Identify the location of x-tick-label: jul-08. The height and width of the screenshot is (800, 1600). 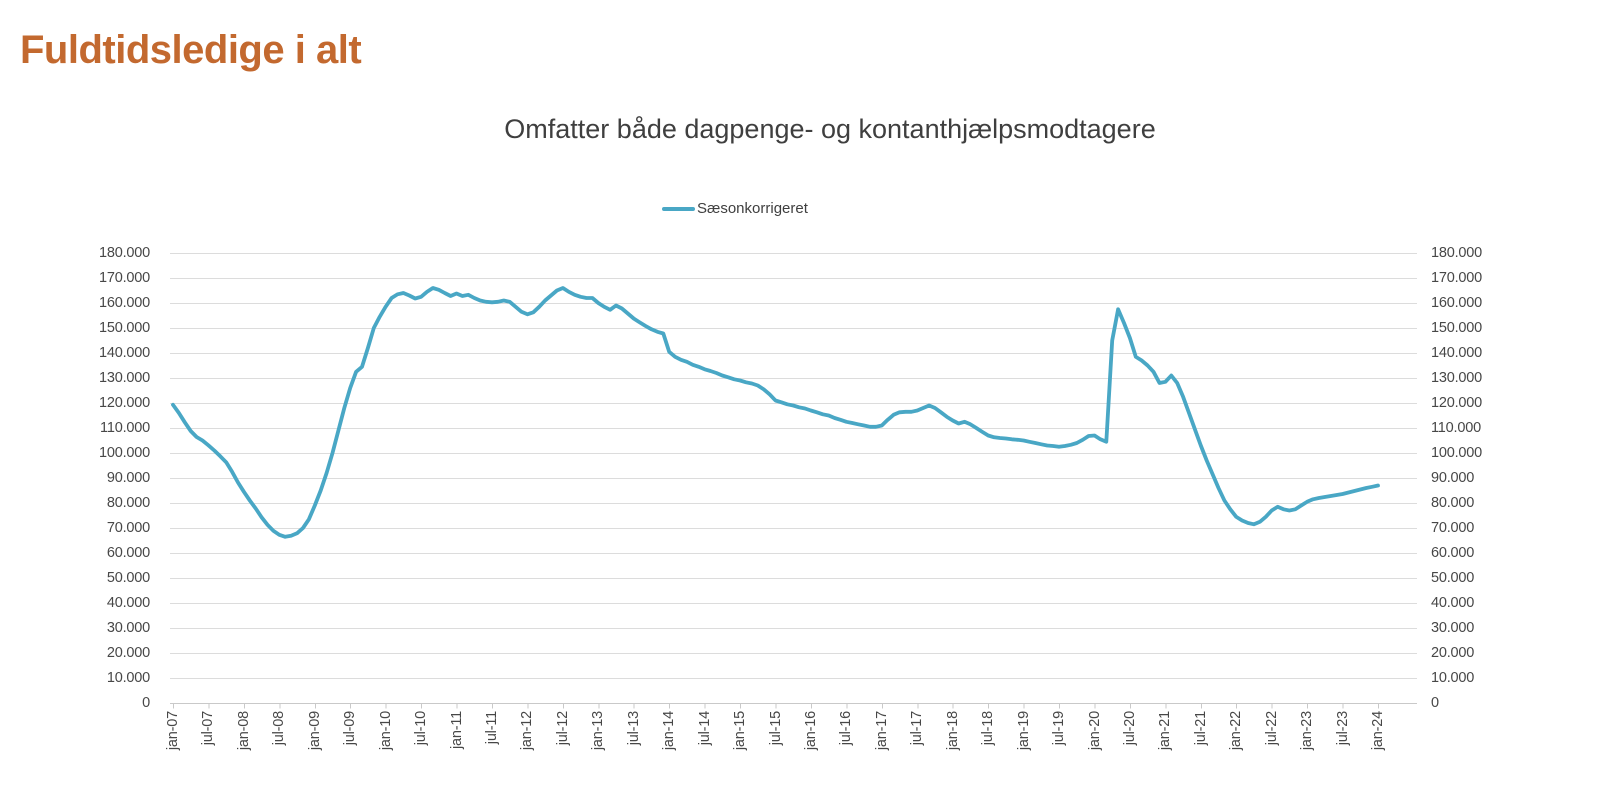
(279, 728).